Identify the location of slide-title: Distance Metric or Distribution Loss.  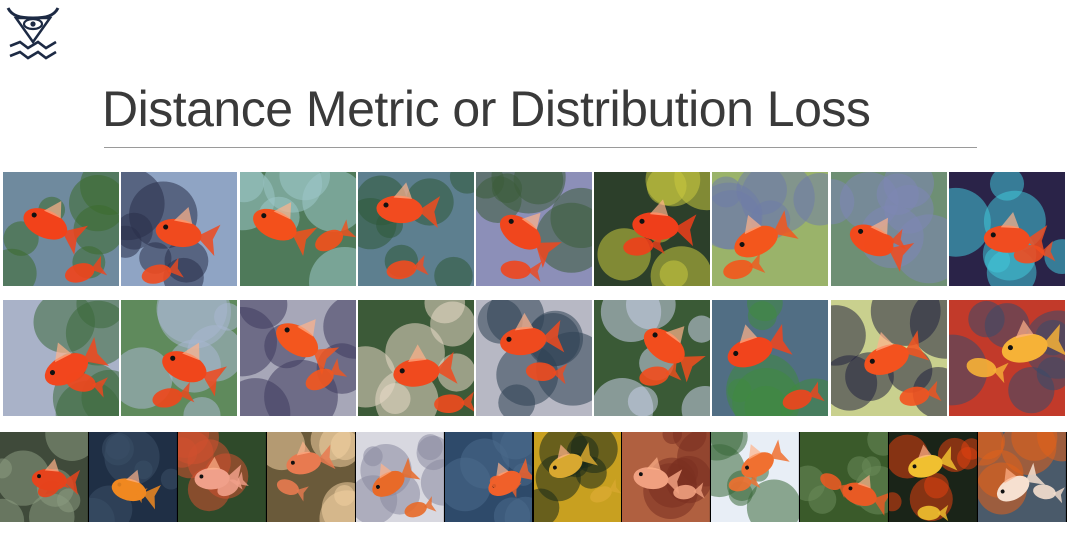
(486, 109).